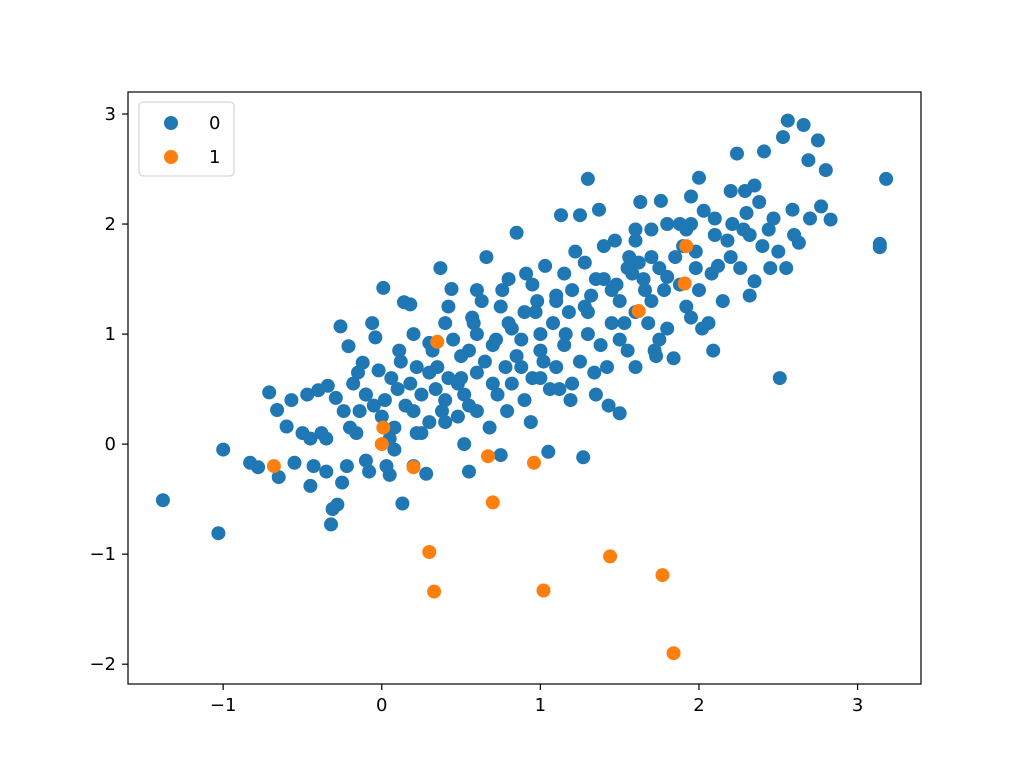  What do you see at coordinates (698, 705) in the screenshot?
I see `x-tick-label: 2` at bounding box center [698, 705].